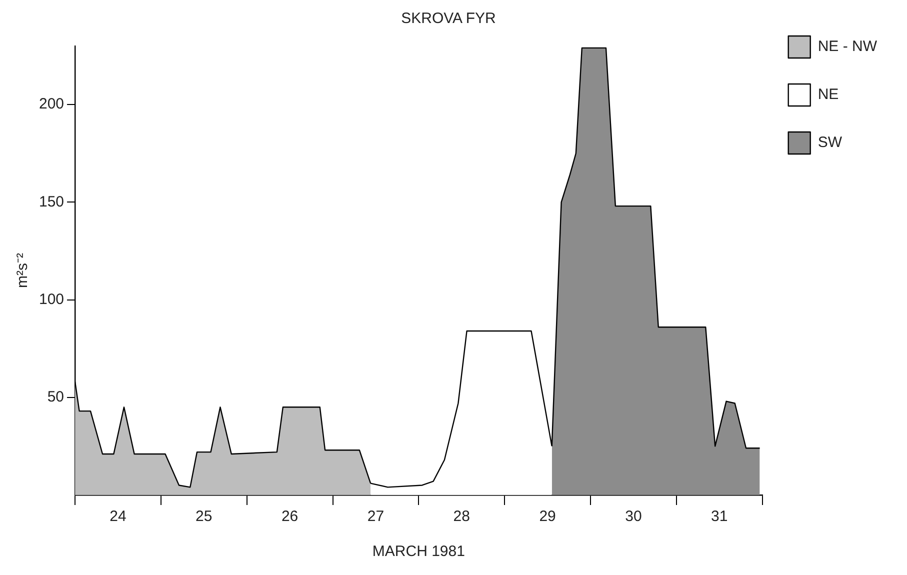 This screenshot has width=907, height=575. Describe the element at coordinates (289, 517) in the screenshot. I see `x-tick-label: 26` at that location.